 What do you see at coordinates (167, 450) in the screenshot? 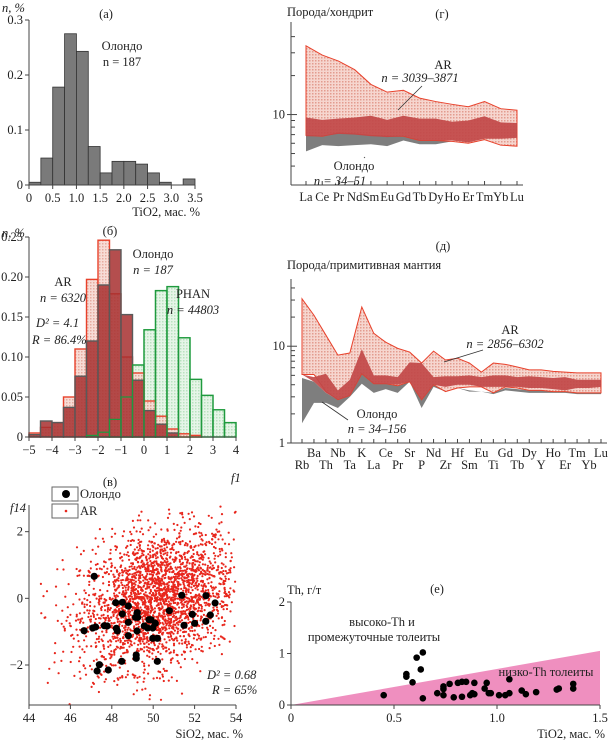
I see `x-tick-label: 1` at bounding box center [167, 450].